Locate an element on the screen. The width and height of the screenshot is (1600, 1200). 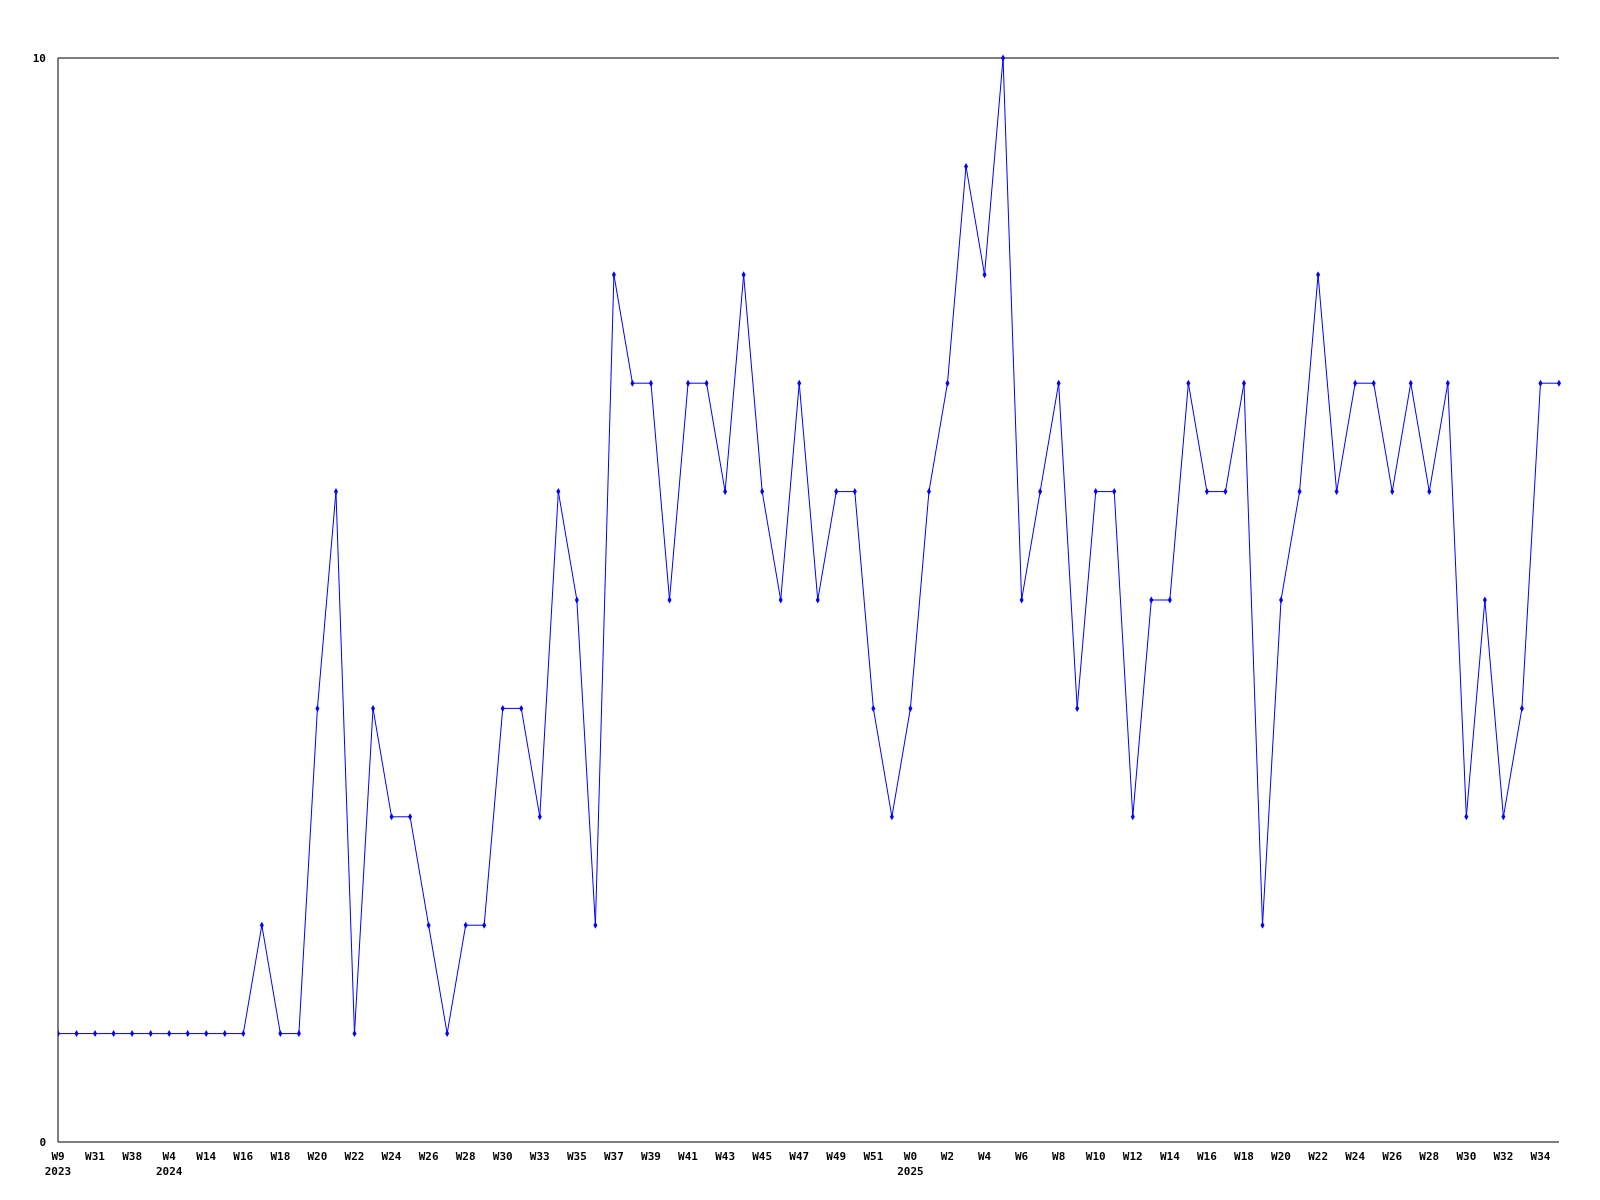
x-tick-label: W0 2025 is located at coordinates (910, 1164).